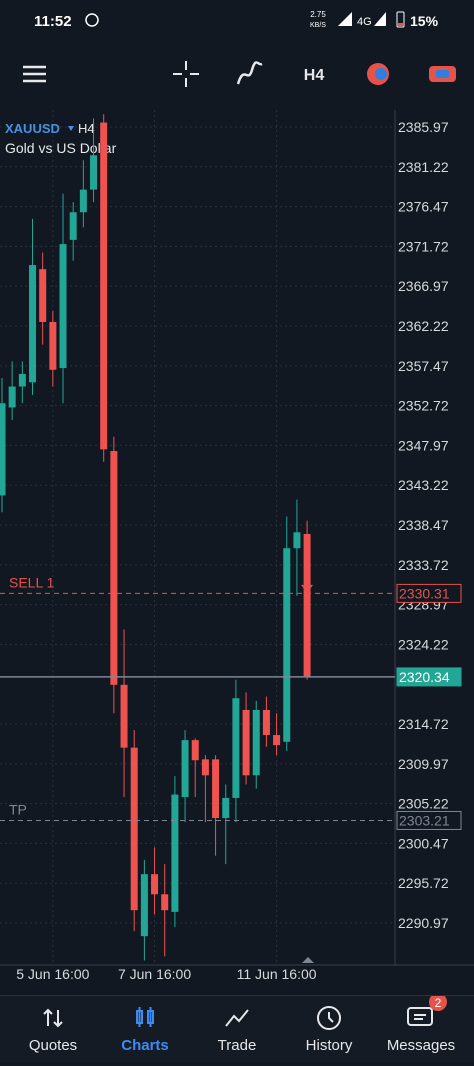  Describe the element at coordinates (32, 128) in the screenshot. I see `symbol: XAUUSD` at that location.